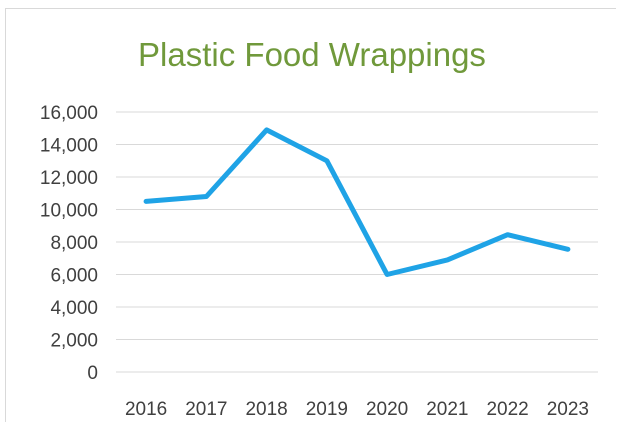  What do you see at coordinates (387, 409) in the screenshot?
I see `x-tick-label: 2020` at bounding box center [387, 409].